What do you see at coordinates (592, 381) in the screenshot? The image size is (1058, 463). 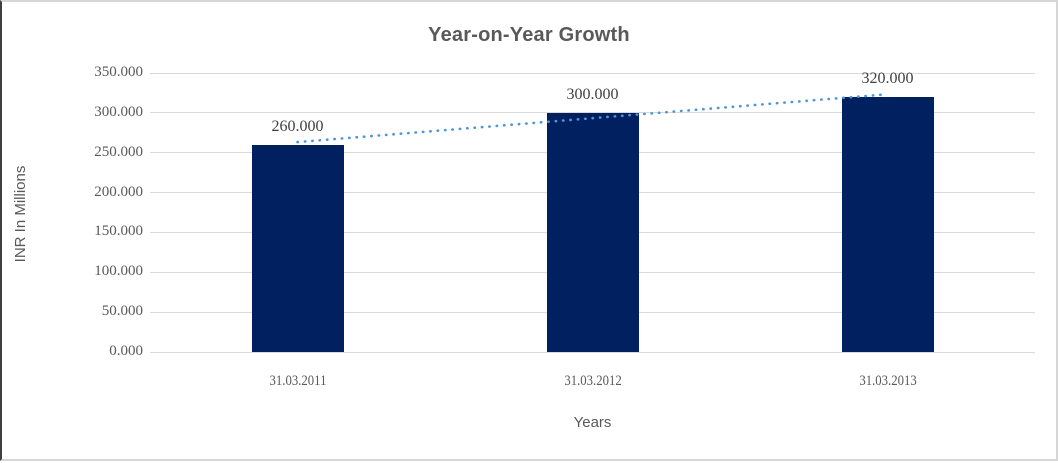 I see `x-tick-label: 31.03.2012` at bounding box center [592, 381].